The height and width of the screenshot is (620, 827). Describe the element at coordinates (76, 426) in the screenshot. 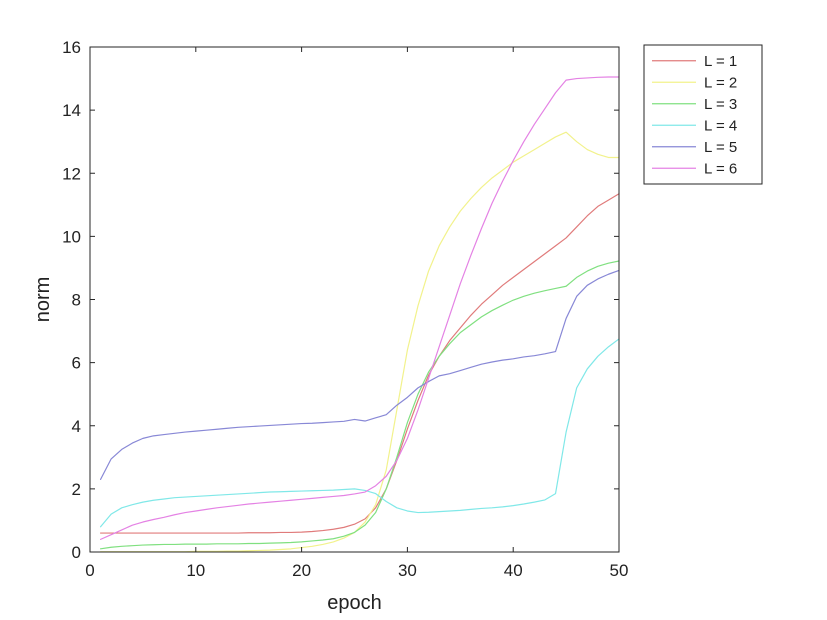

I see `y-tick-label: 4` at that location.